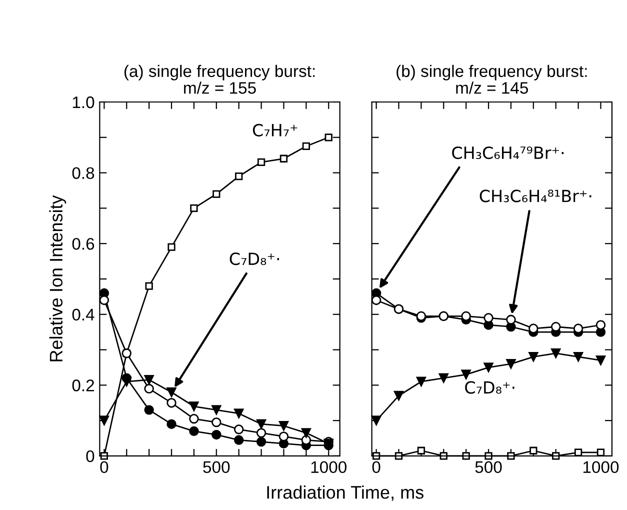  Describe the element at coordinates (491, 79) in the screenshot. I see `chart-title: (b) single frequency burst: m/z = 145` at that location.